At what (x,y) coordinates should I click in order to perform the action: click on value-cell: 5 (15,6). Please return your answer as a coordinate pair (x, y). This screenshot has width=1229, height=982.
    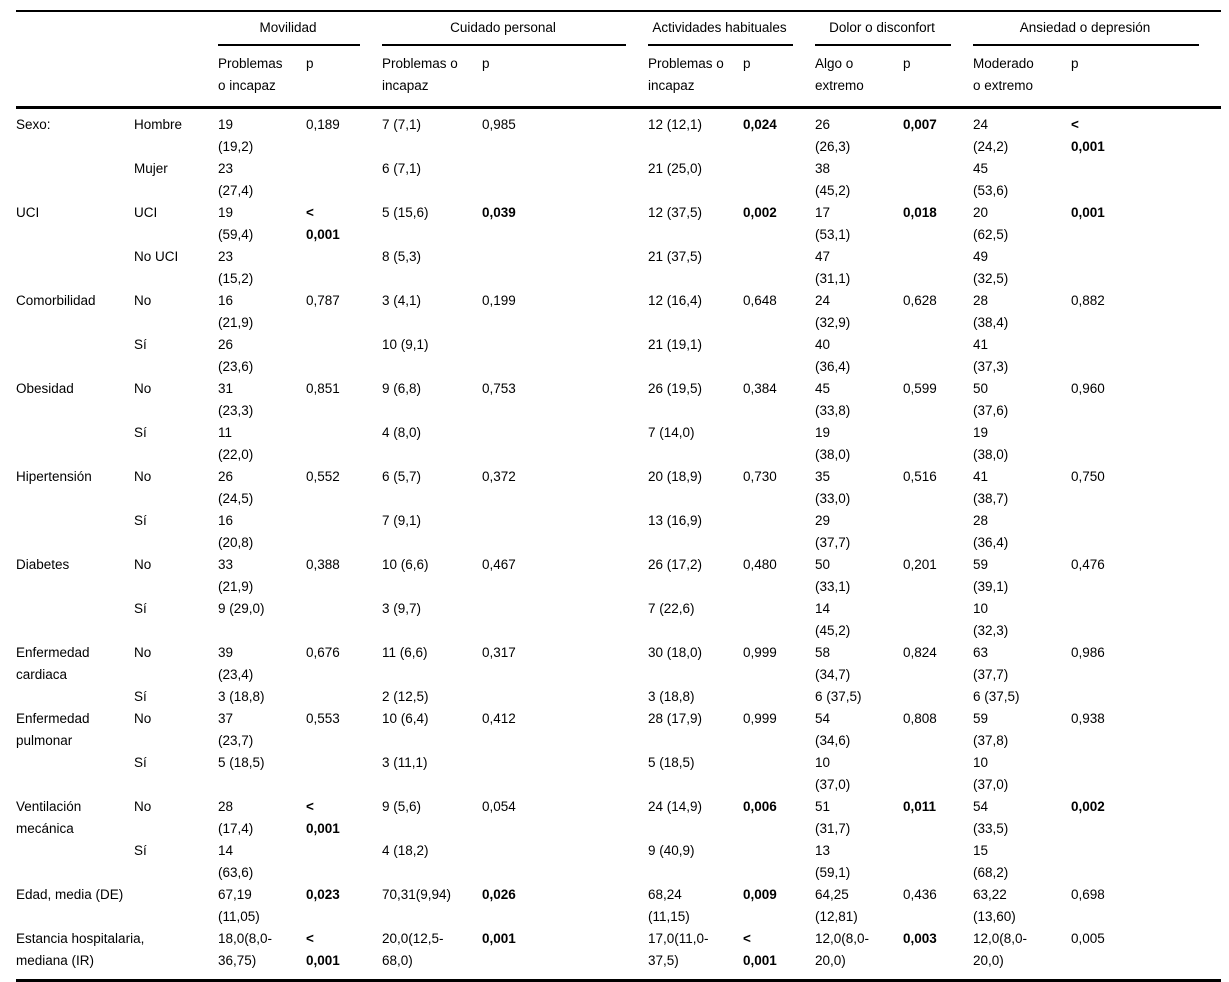
    Looking at the image, I should click on (405, 212).